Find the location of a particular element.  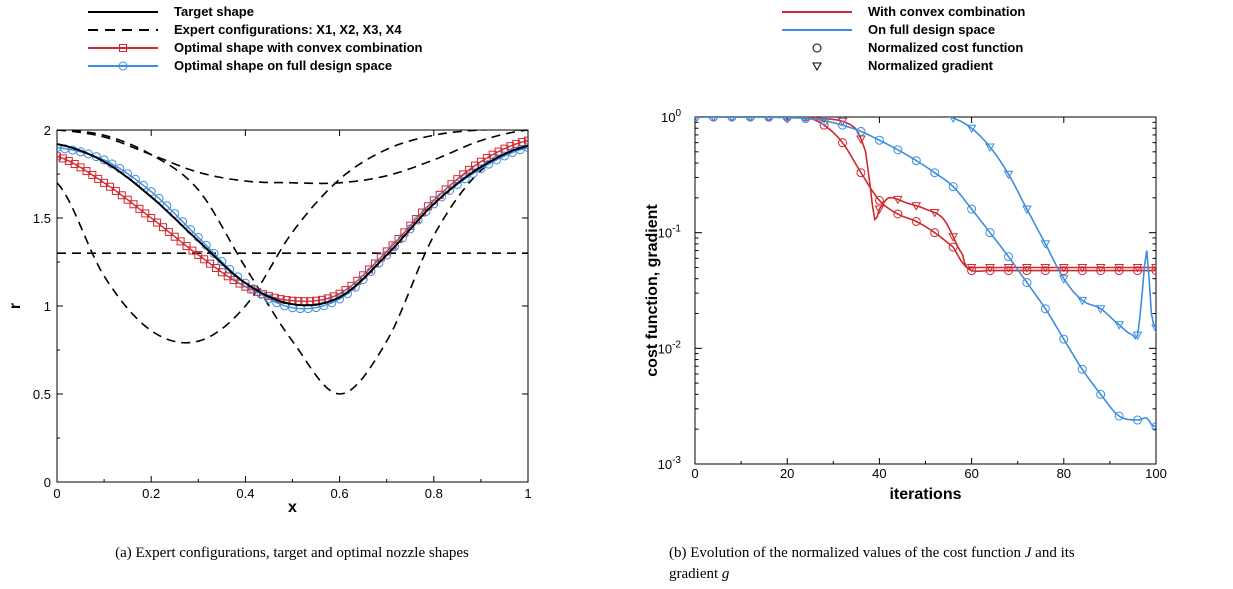

y-tick-exp: -2 is located at coordinates (676, 344).